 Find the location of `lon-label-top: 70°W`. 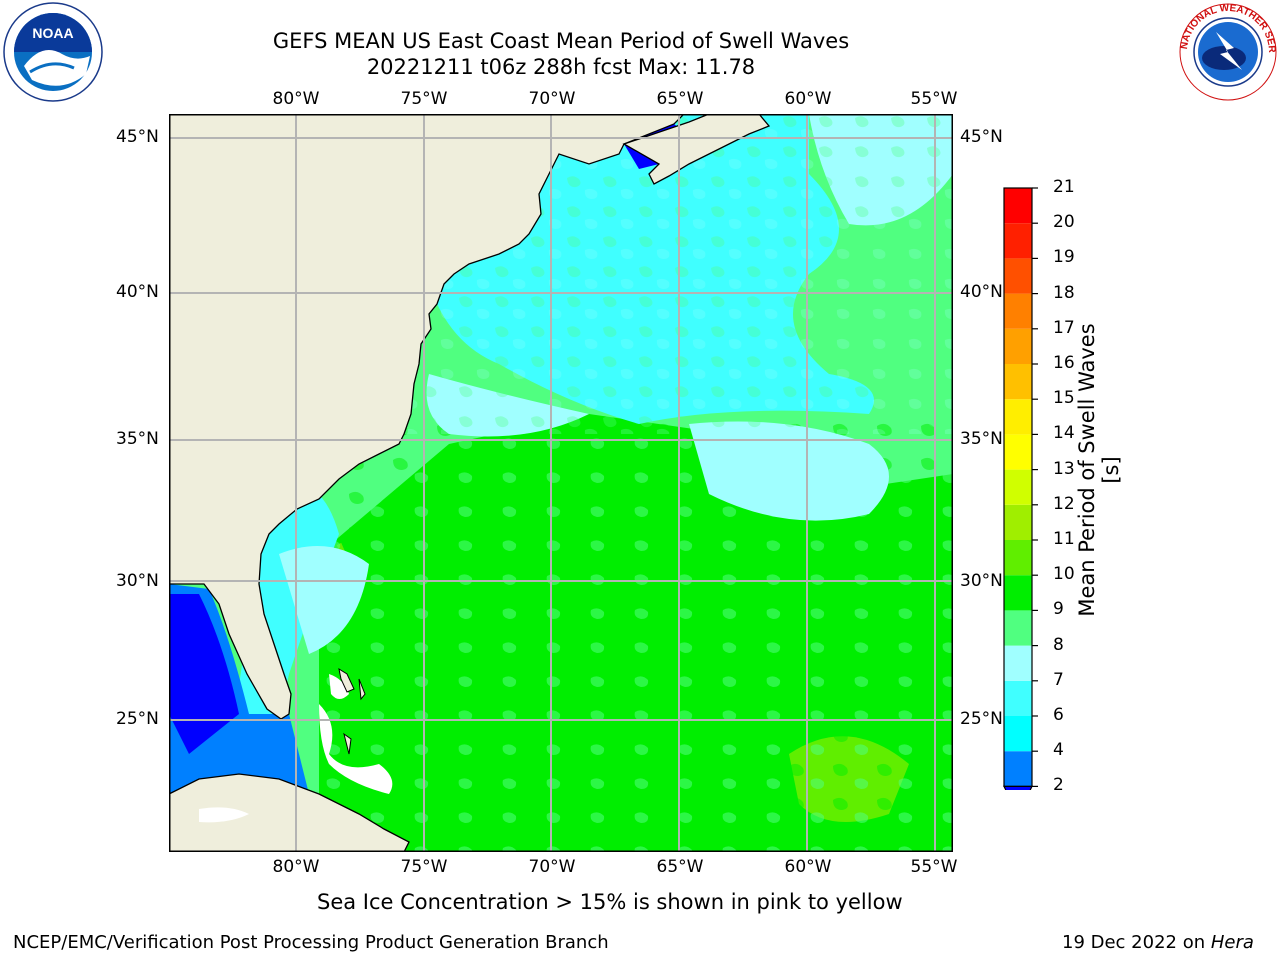

lon-label-top: 70°W is located at coordinates (552, 99).